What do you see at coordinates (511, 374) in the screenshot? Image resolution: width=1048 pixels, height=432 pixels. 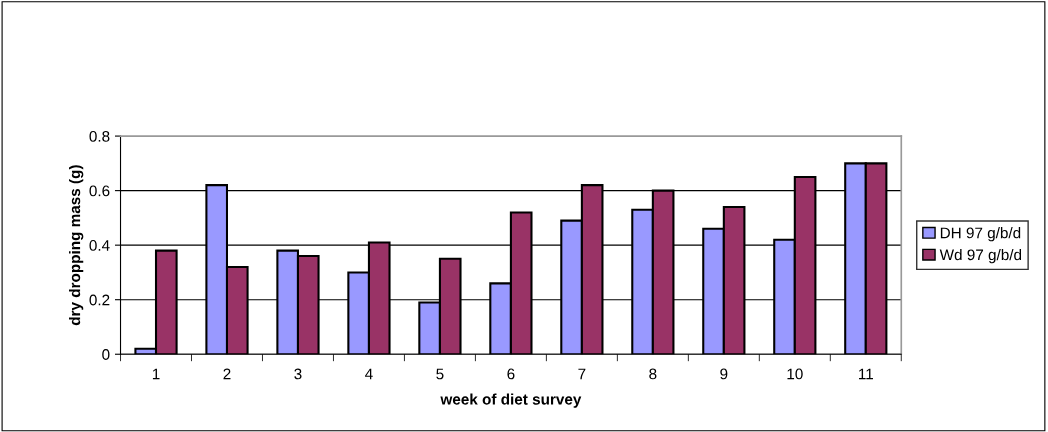 I see `x-tick-label: 6` at bounding box center [511, 374].